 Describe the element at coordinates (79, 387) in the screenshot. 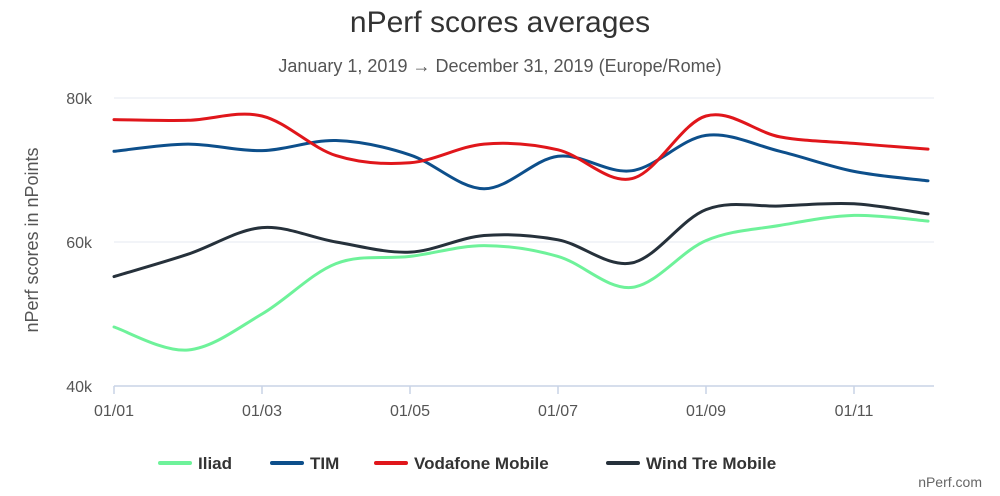

I see `y-tick-label: 40k` at that location.